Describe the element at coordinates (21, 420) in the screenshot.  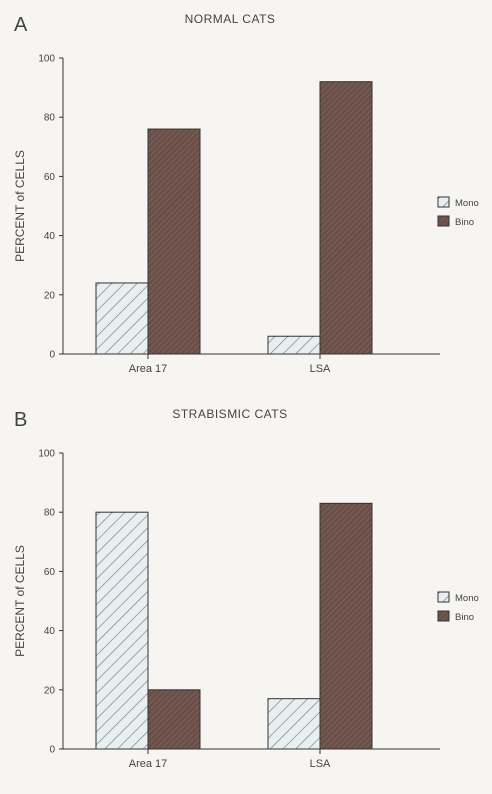
I see `panel-letter: B` at that location.